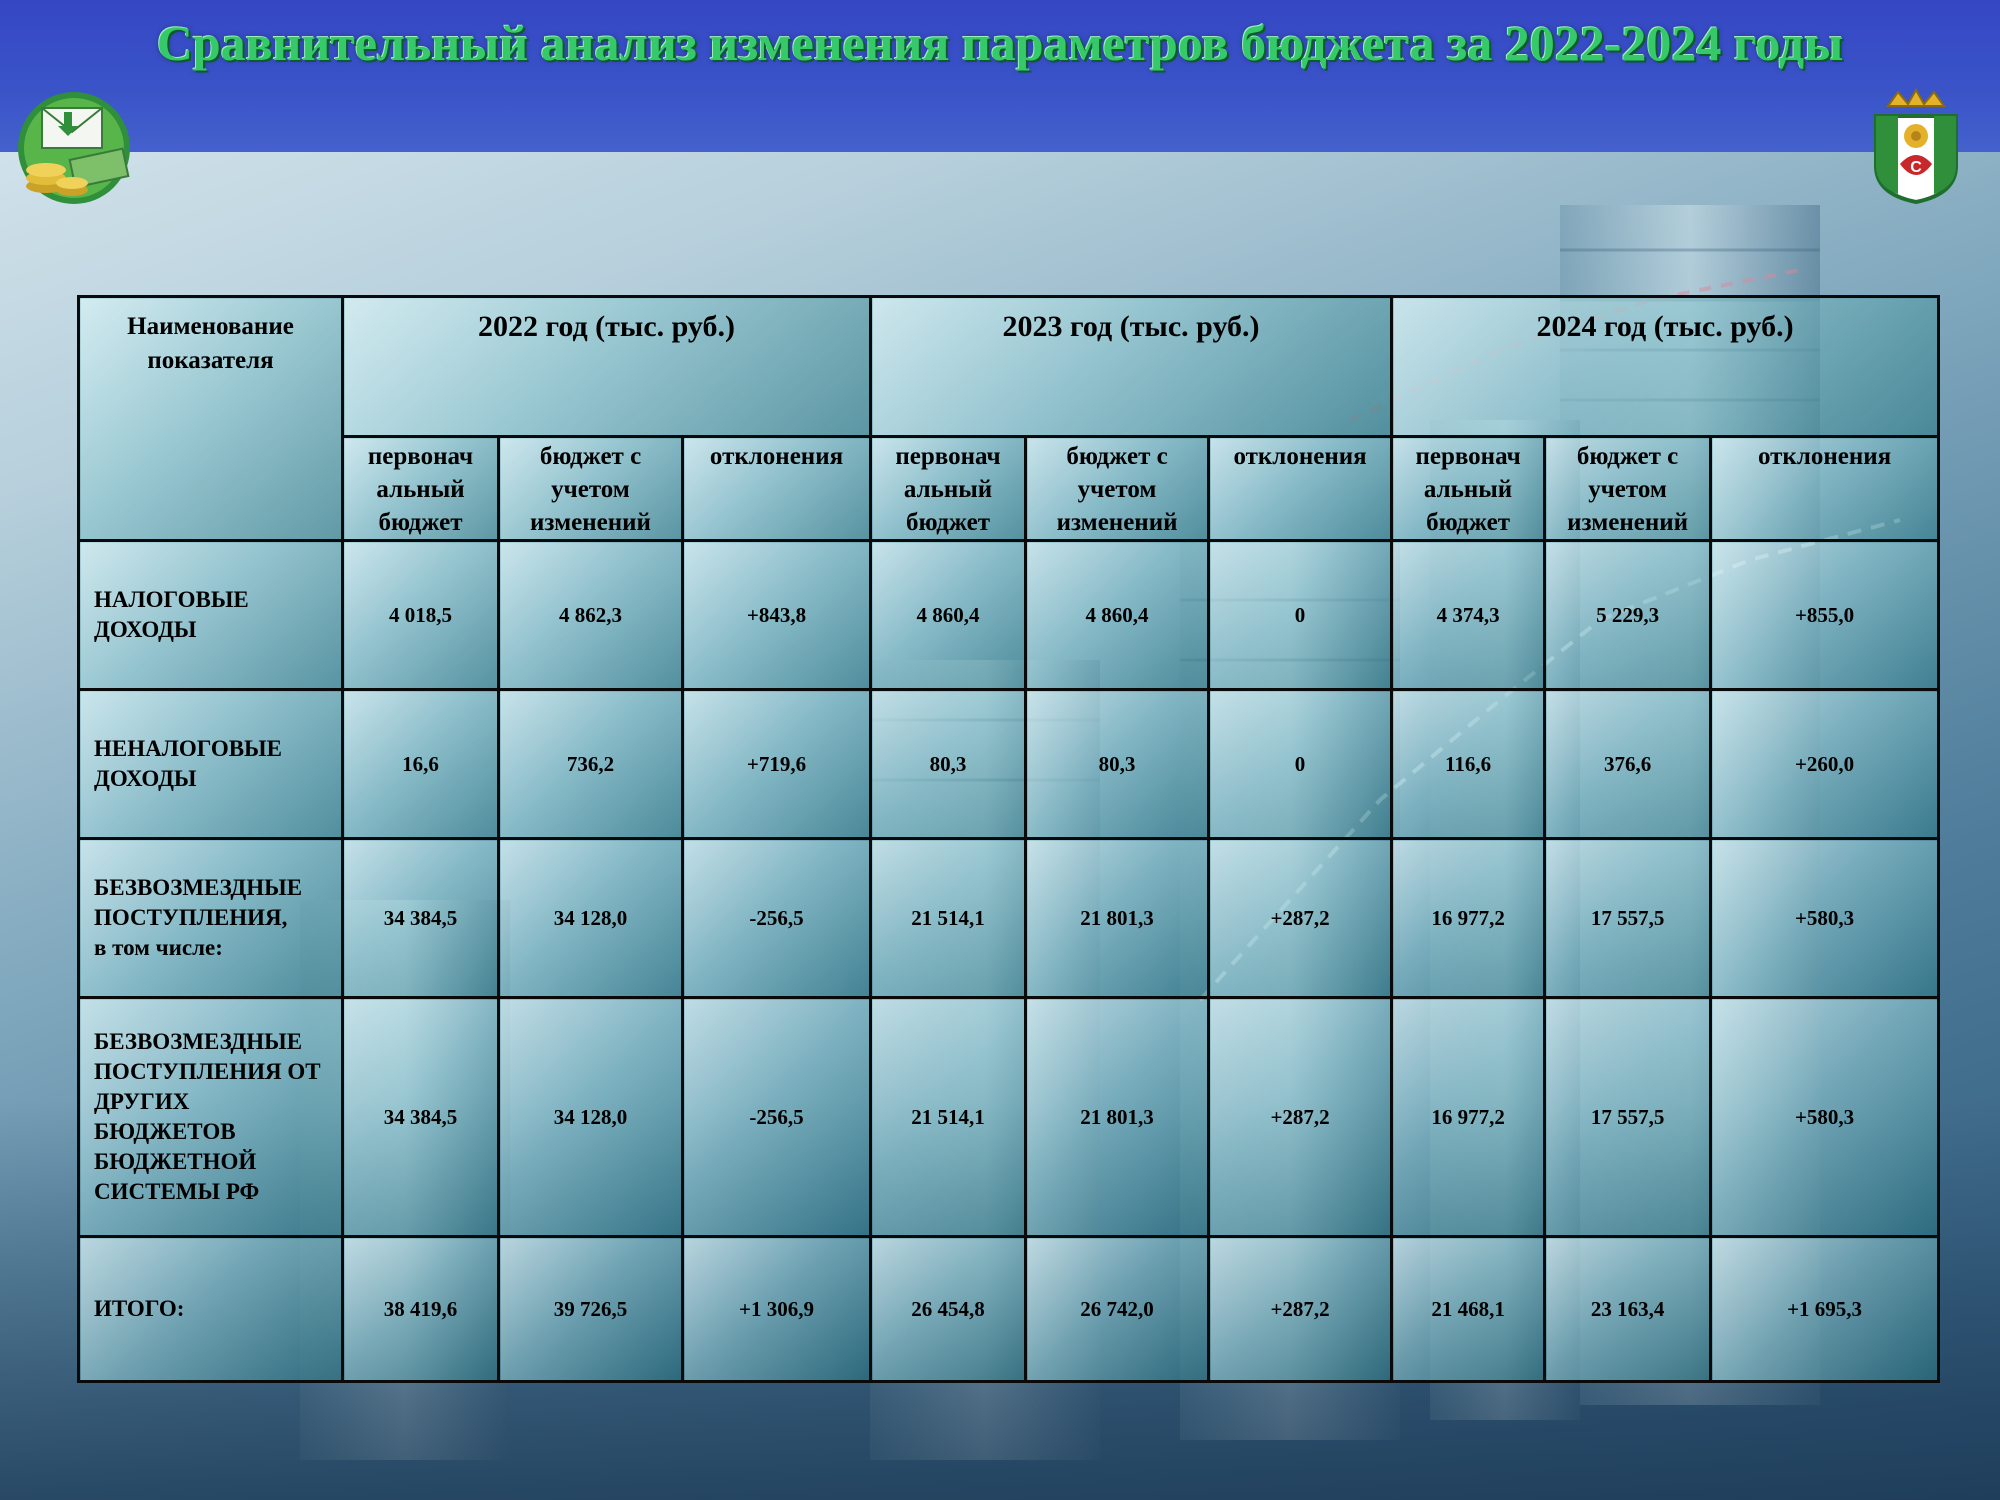 This screenshot has width=2000, height=1500. Describe the element at coordinates (1300, 488) in the screenshot. I see `subheader-deviation-2023: отклонения` at that location.